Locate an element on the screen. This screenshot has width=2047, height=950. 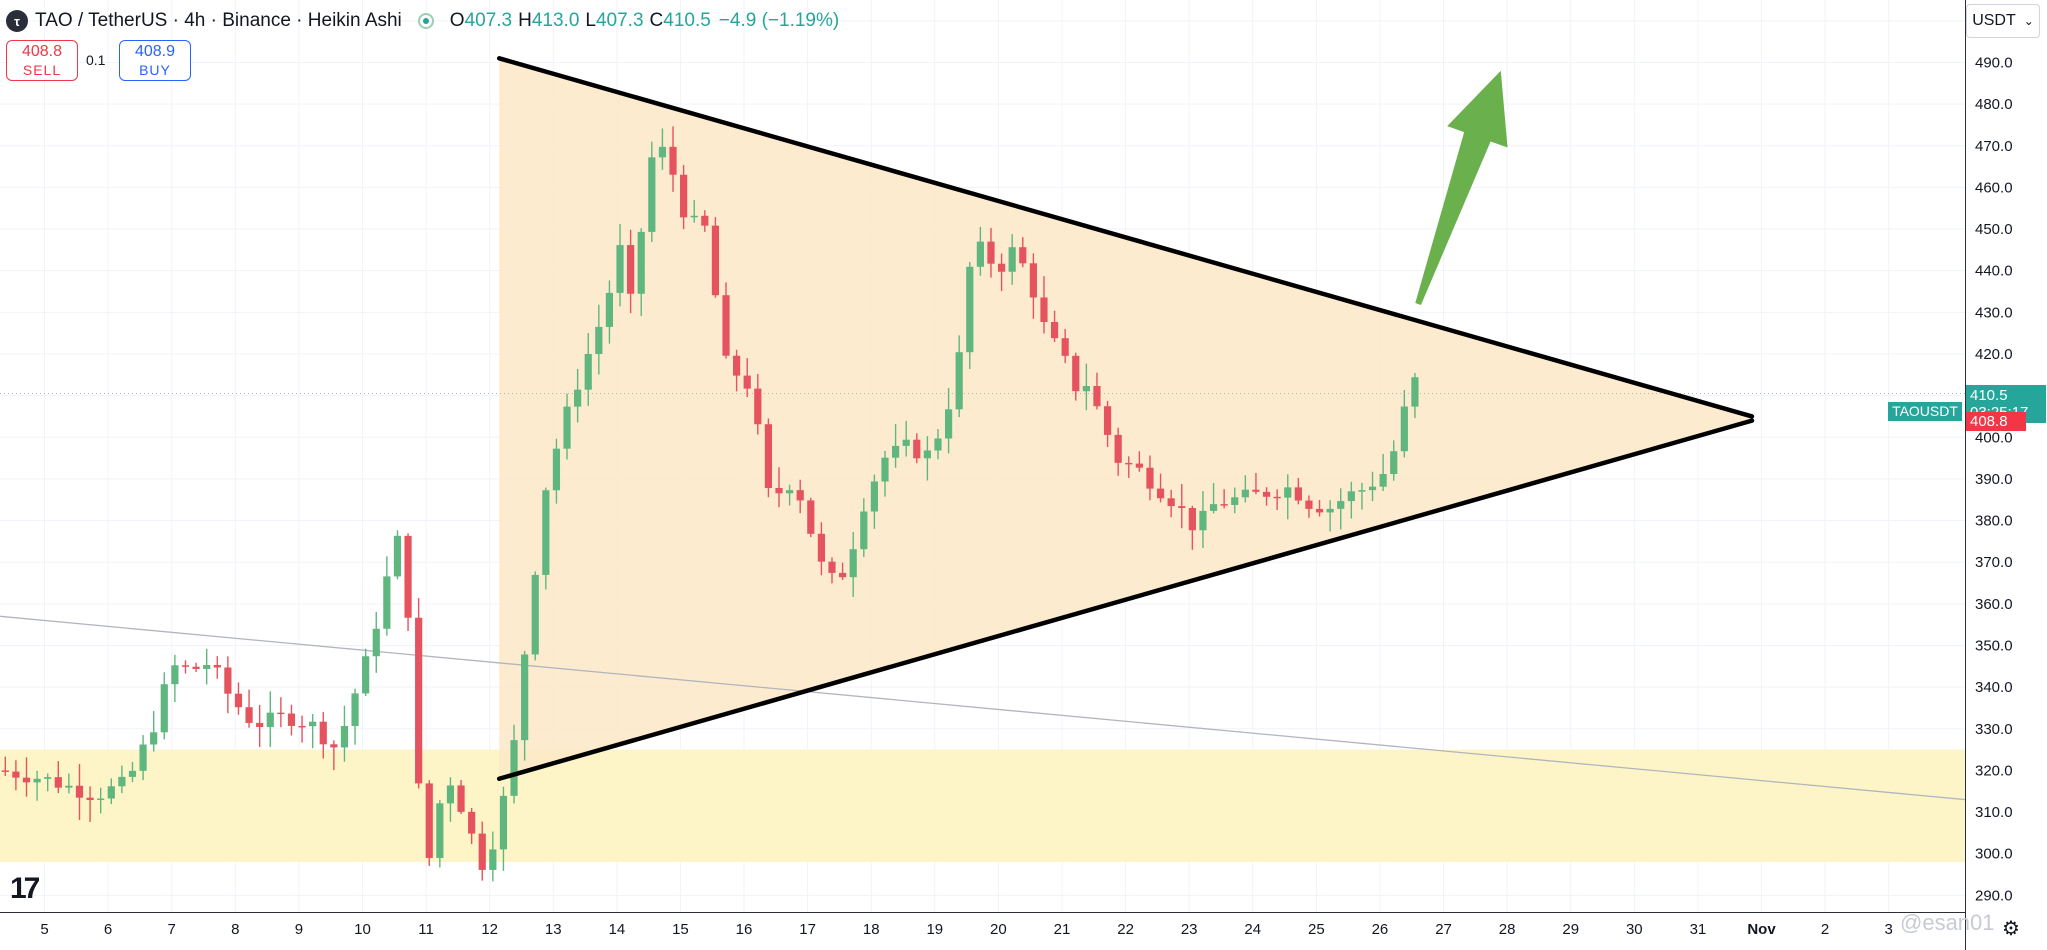
x-tick-label: 9 is located at coordinates (299, 929).